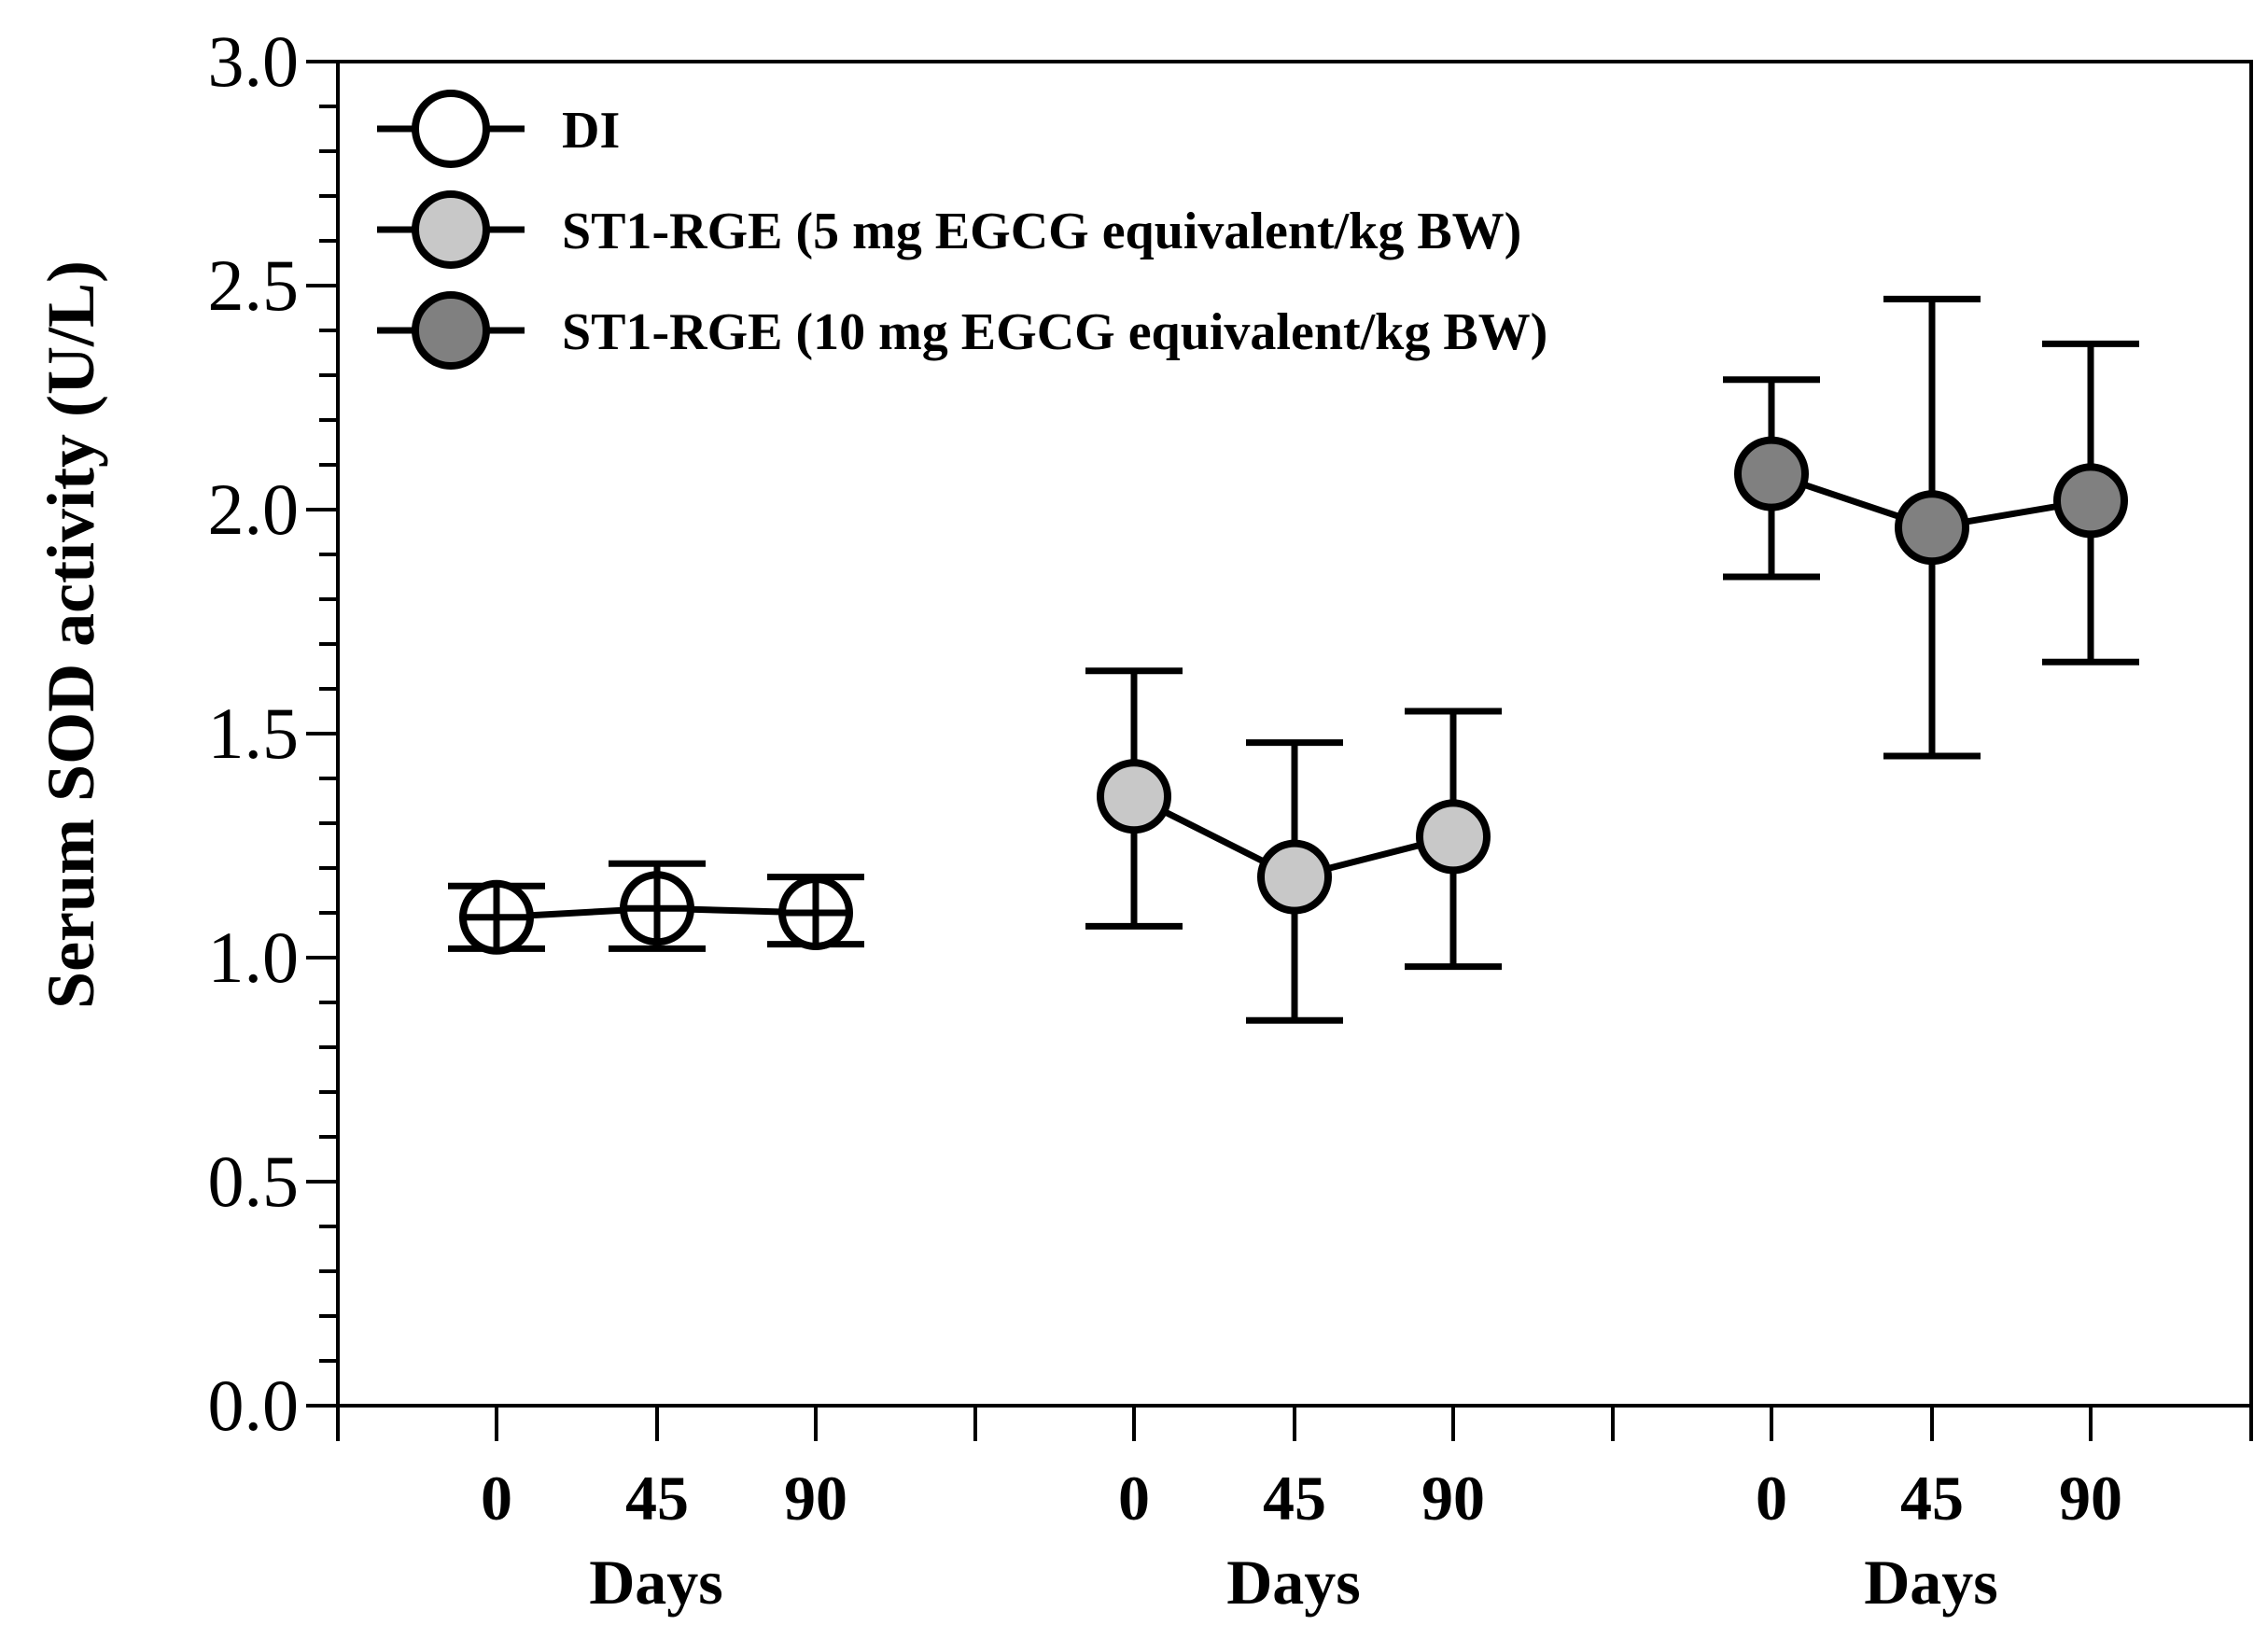 This screenshot has width=2268, height=1639. I want to click on y-tick-label: 0.0, so click(254, 1405).